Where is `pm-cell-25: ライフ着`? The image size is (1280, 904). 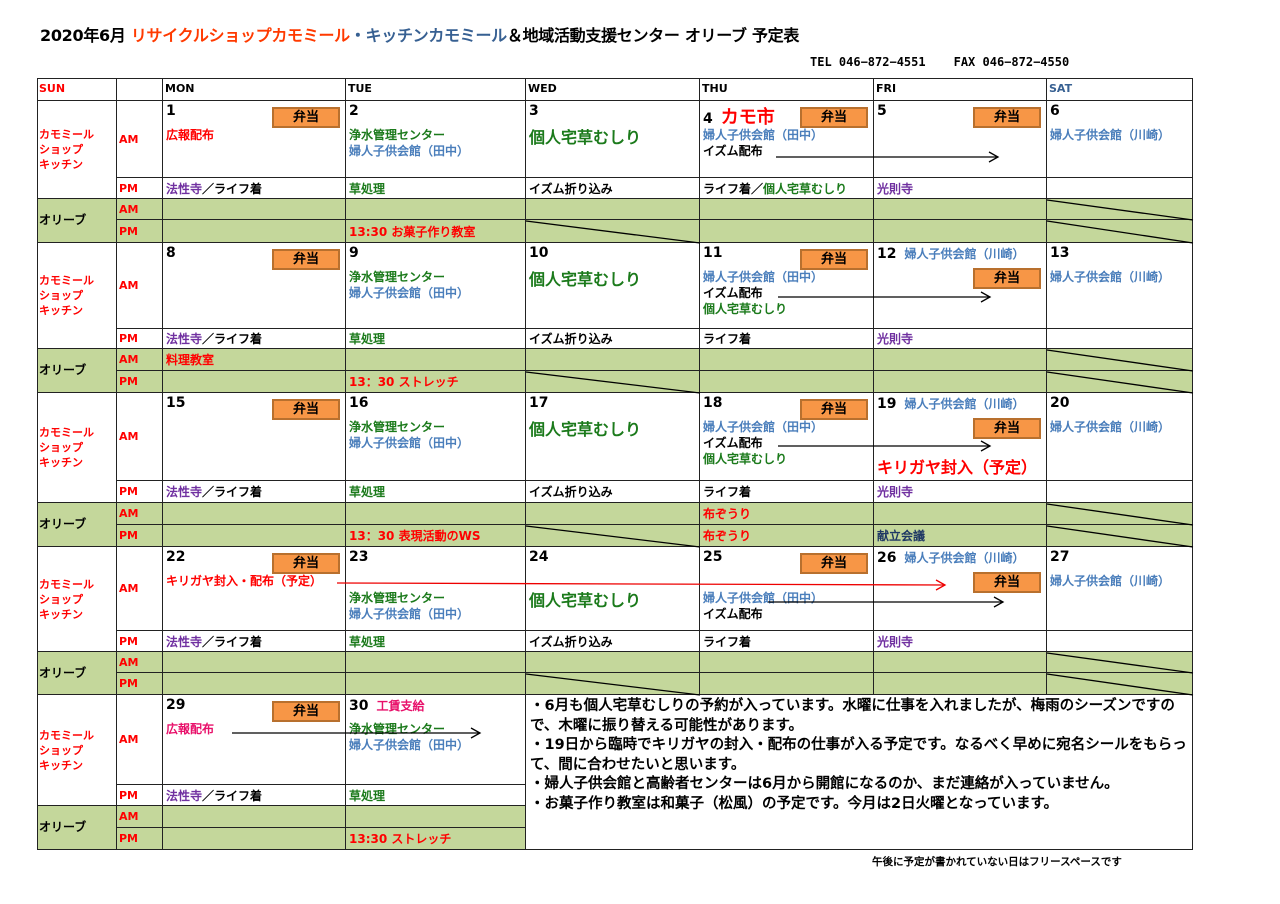 pm-cell-25: ライフ着 is located at coordinates (787, 641).